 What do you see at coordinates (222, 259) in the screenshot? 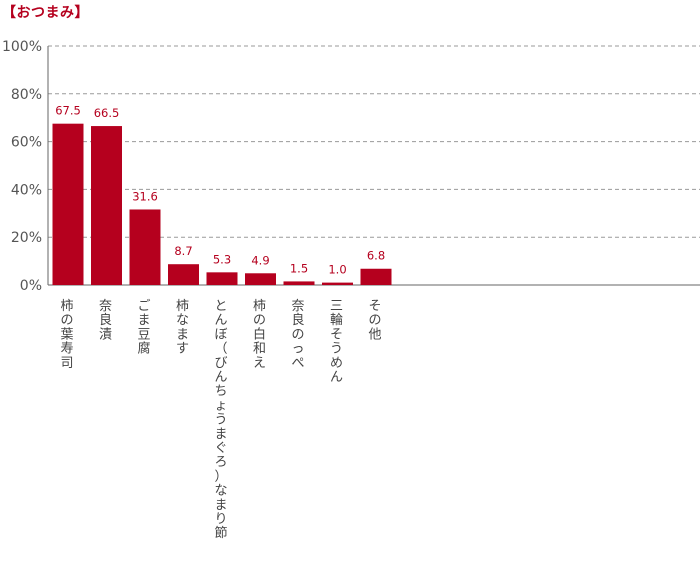
I see `data-label: 5.3` at bounding box center [222, 259].